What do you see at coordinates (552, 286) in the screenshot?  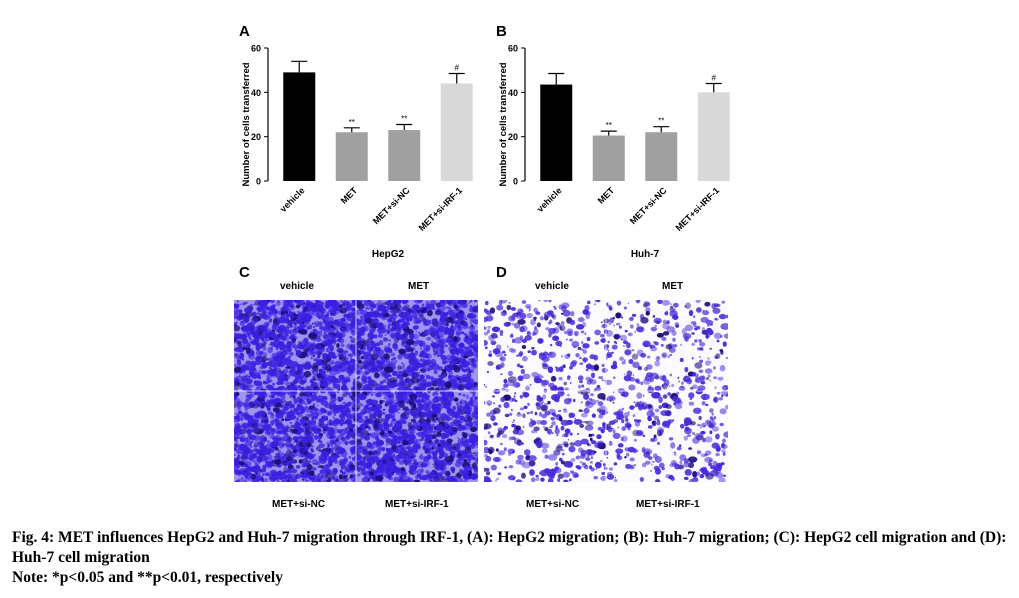 I see `label-d-vehicle: vehicle` at bounding box center [552, 286].